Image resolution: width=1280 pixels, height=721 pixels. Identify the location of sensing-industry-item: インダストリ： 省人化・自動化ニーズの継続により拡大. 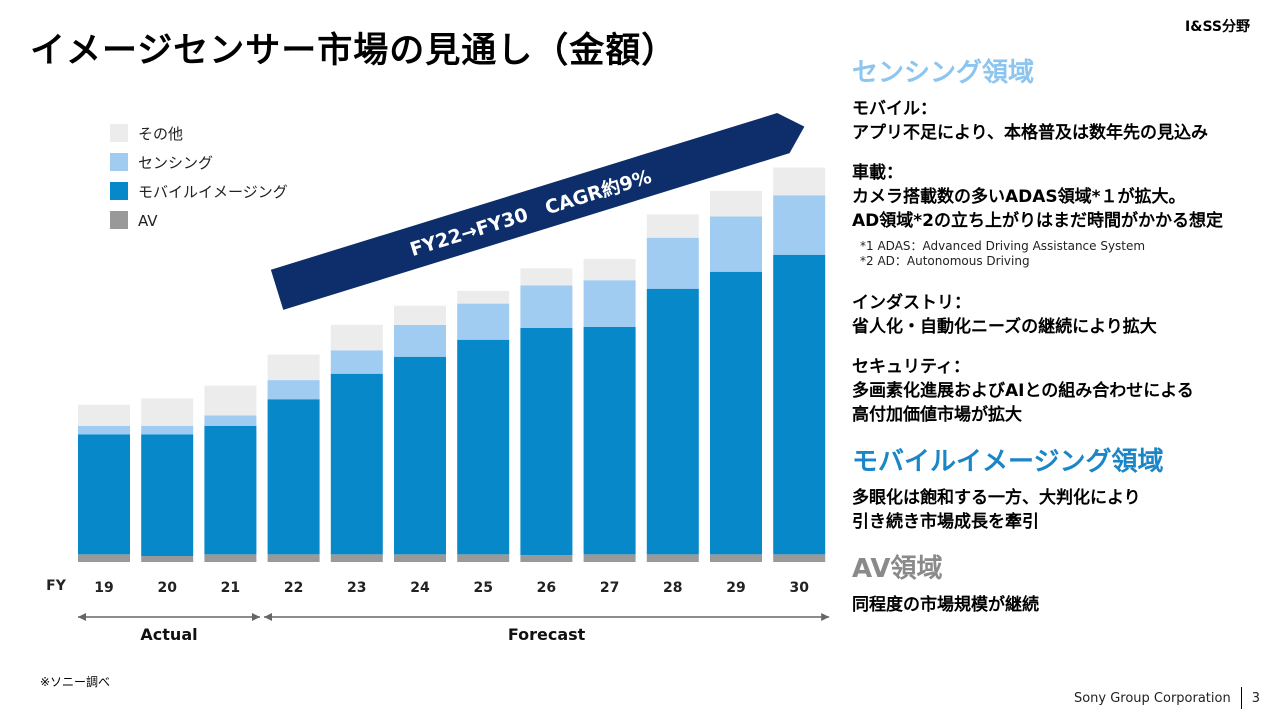
(1062, 315).